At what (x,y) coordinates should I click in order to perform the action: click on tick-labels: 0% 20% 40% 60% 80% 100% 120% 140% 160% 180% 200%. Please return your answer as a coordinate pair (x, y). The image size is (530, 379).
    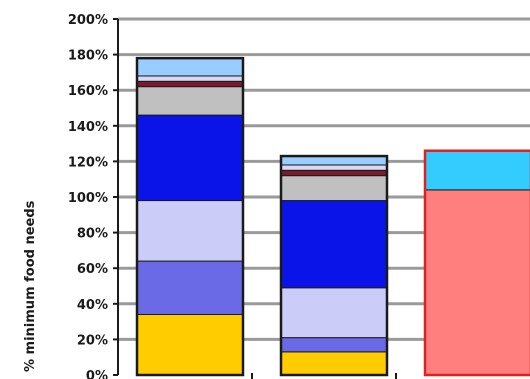
    Looking at the image, I should click on (88, 196).